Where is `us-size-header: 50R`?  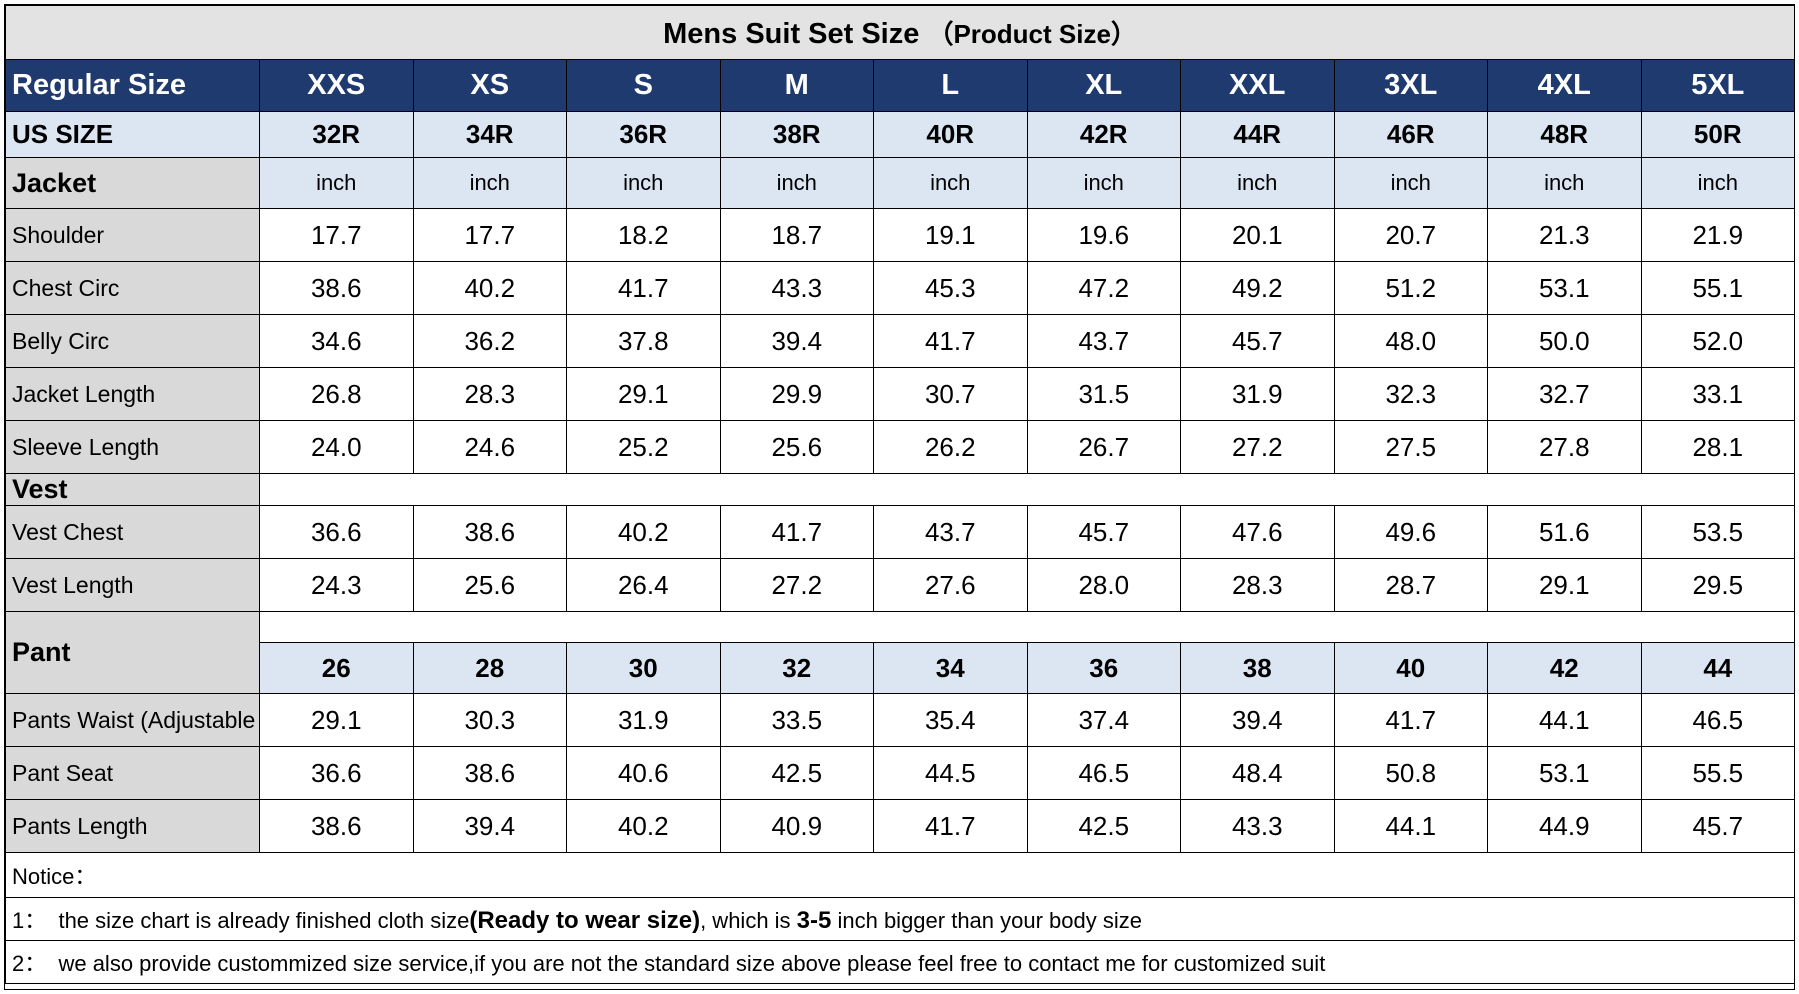
us-size-header: 50R is located at coordinates (1718, 134).